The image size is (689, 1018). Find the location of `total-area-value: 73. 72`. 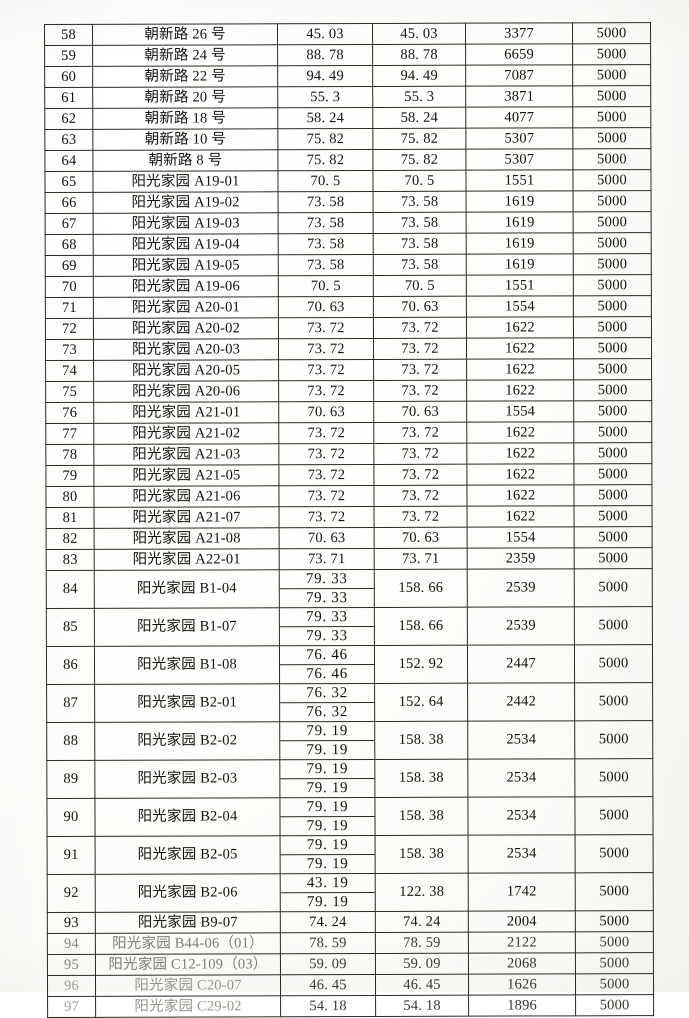

total-area-value: 73. 72 is located at coordinates (420, 496).